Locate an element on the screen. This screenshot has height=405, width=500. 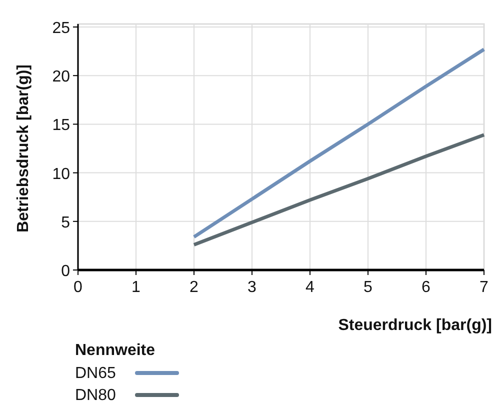
legend-label: DN65 is located at coordinates (95, 373).